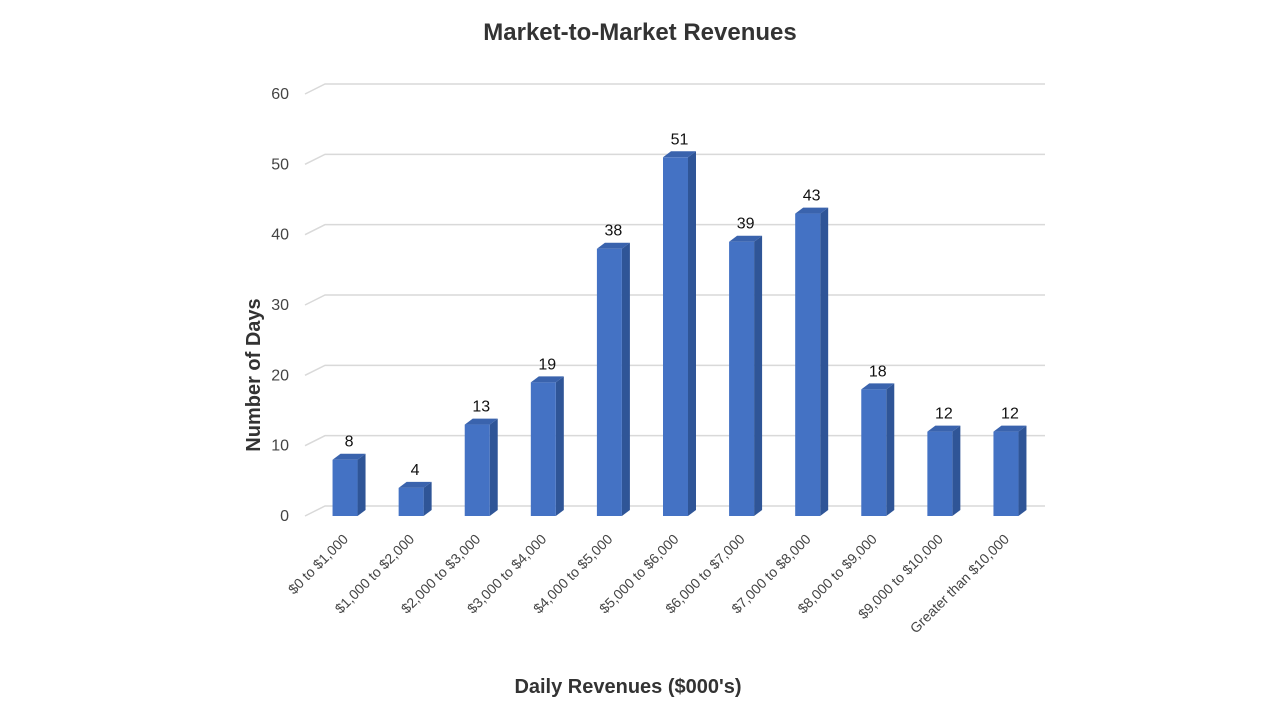  Describe the element at coordinates (318, 564) in the screenshot. I see `x-tick-label: $0 to $1,000` at that location.